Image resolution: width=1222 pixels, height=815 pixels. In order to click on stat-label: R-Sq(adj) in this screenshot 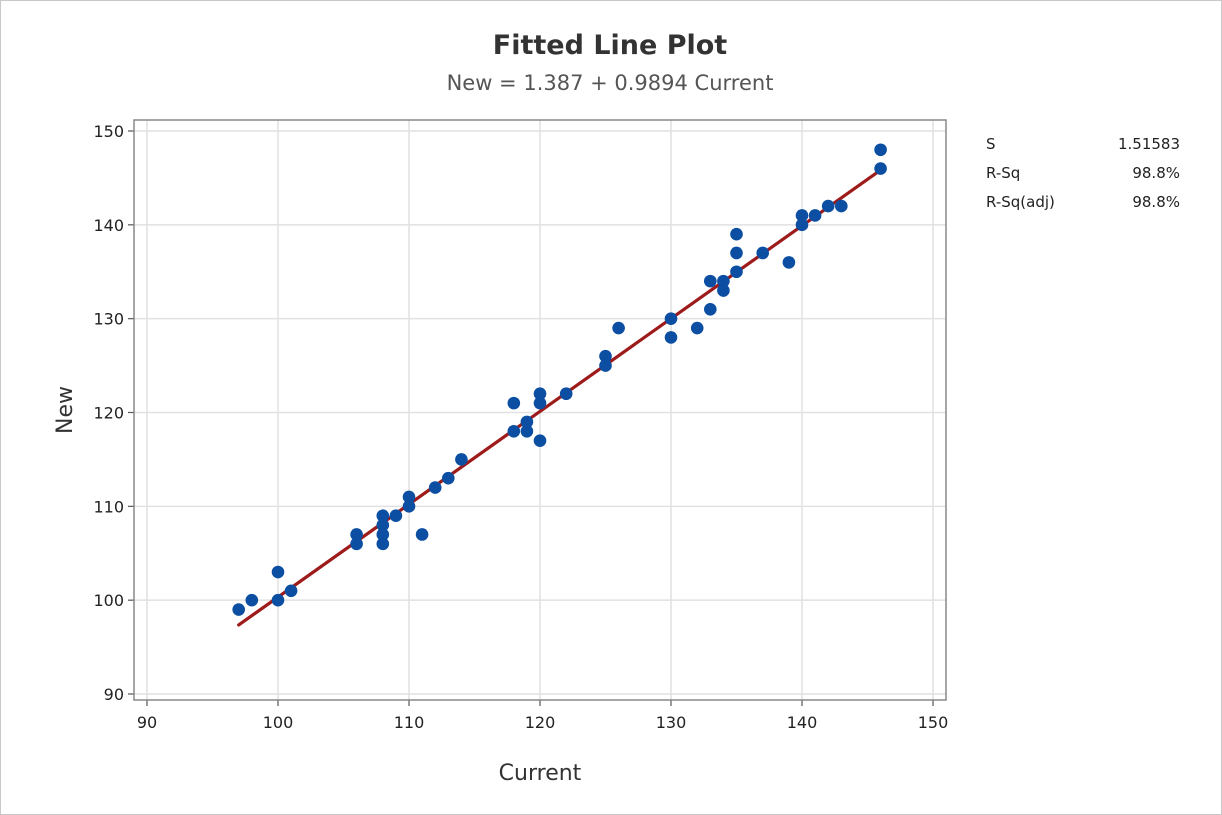, I will do `click(1020, 202)`.